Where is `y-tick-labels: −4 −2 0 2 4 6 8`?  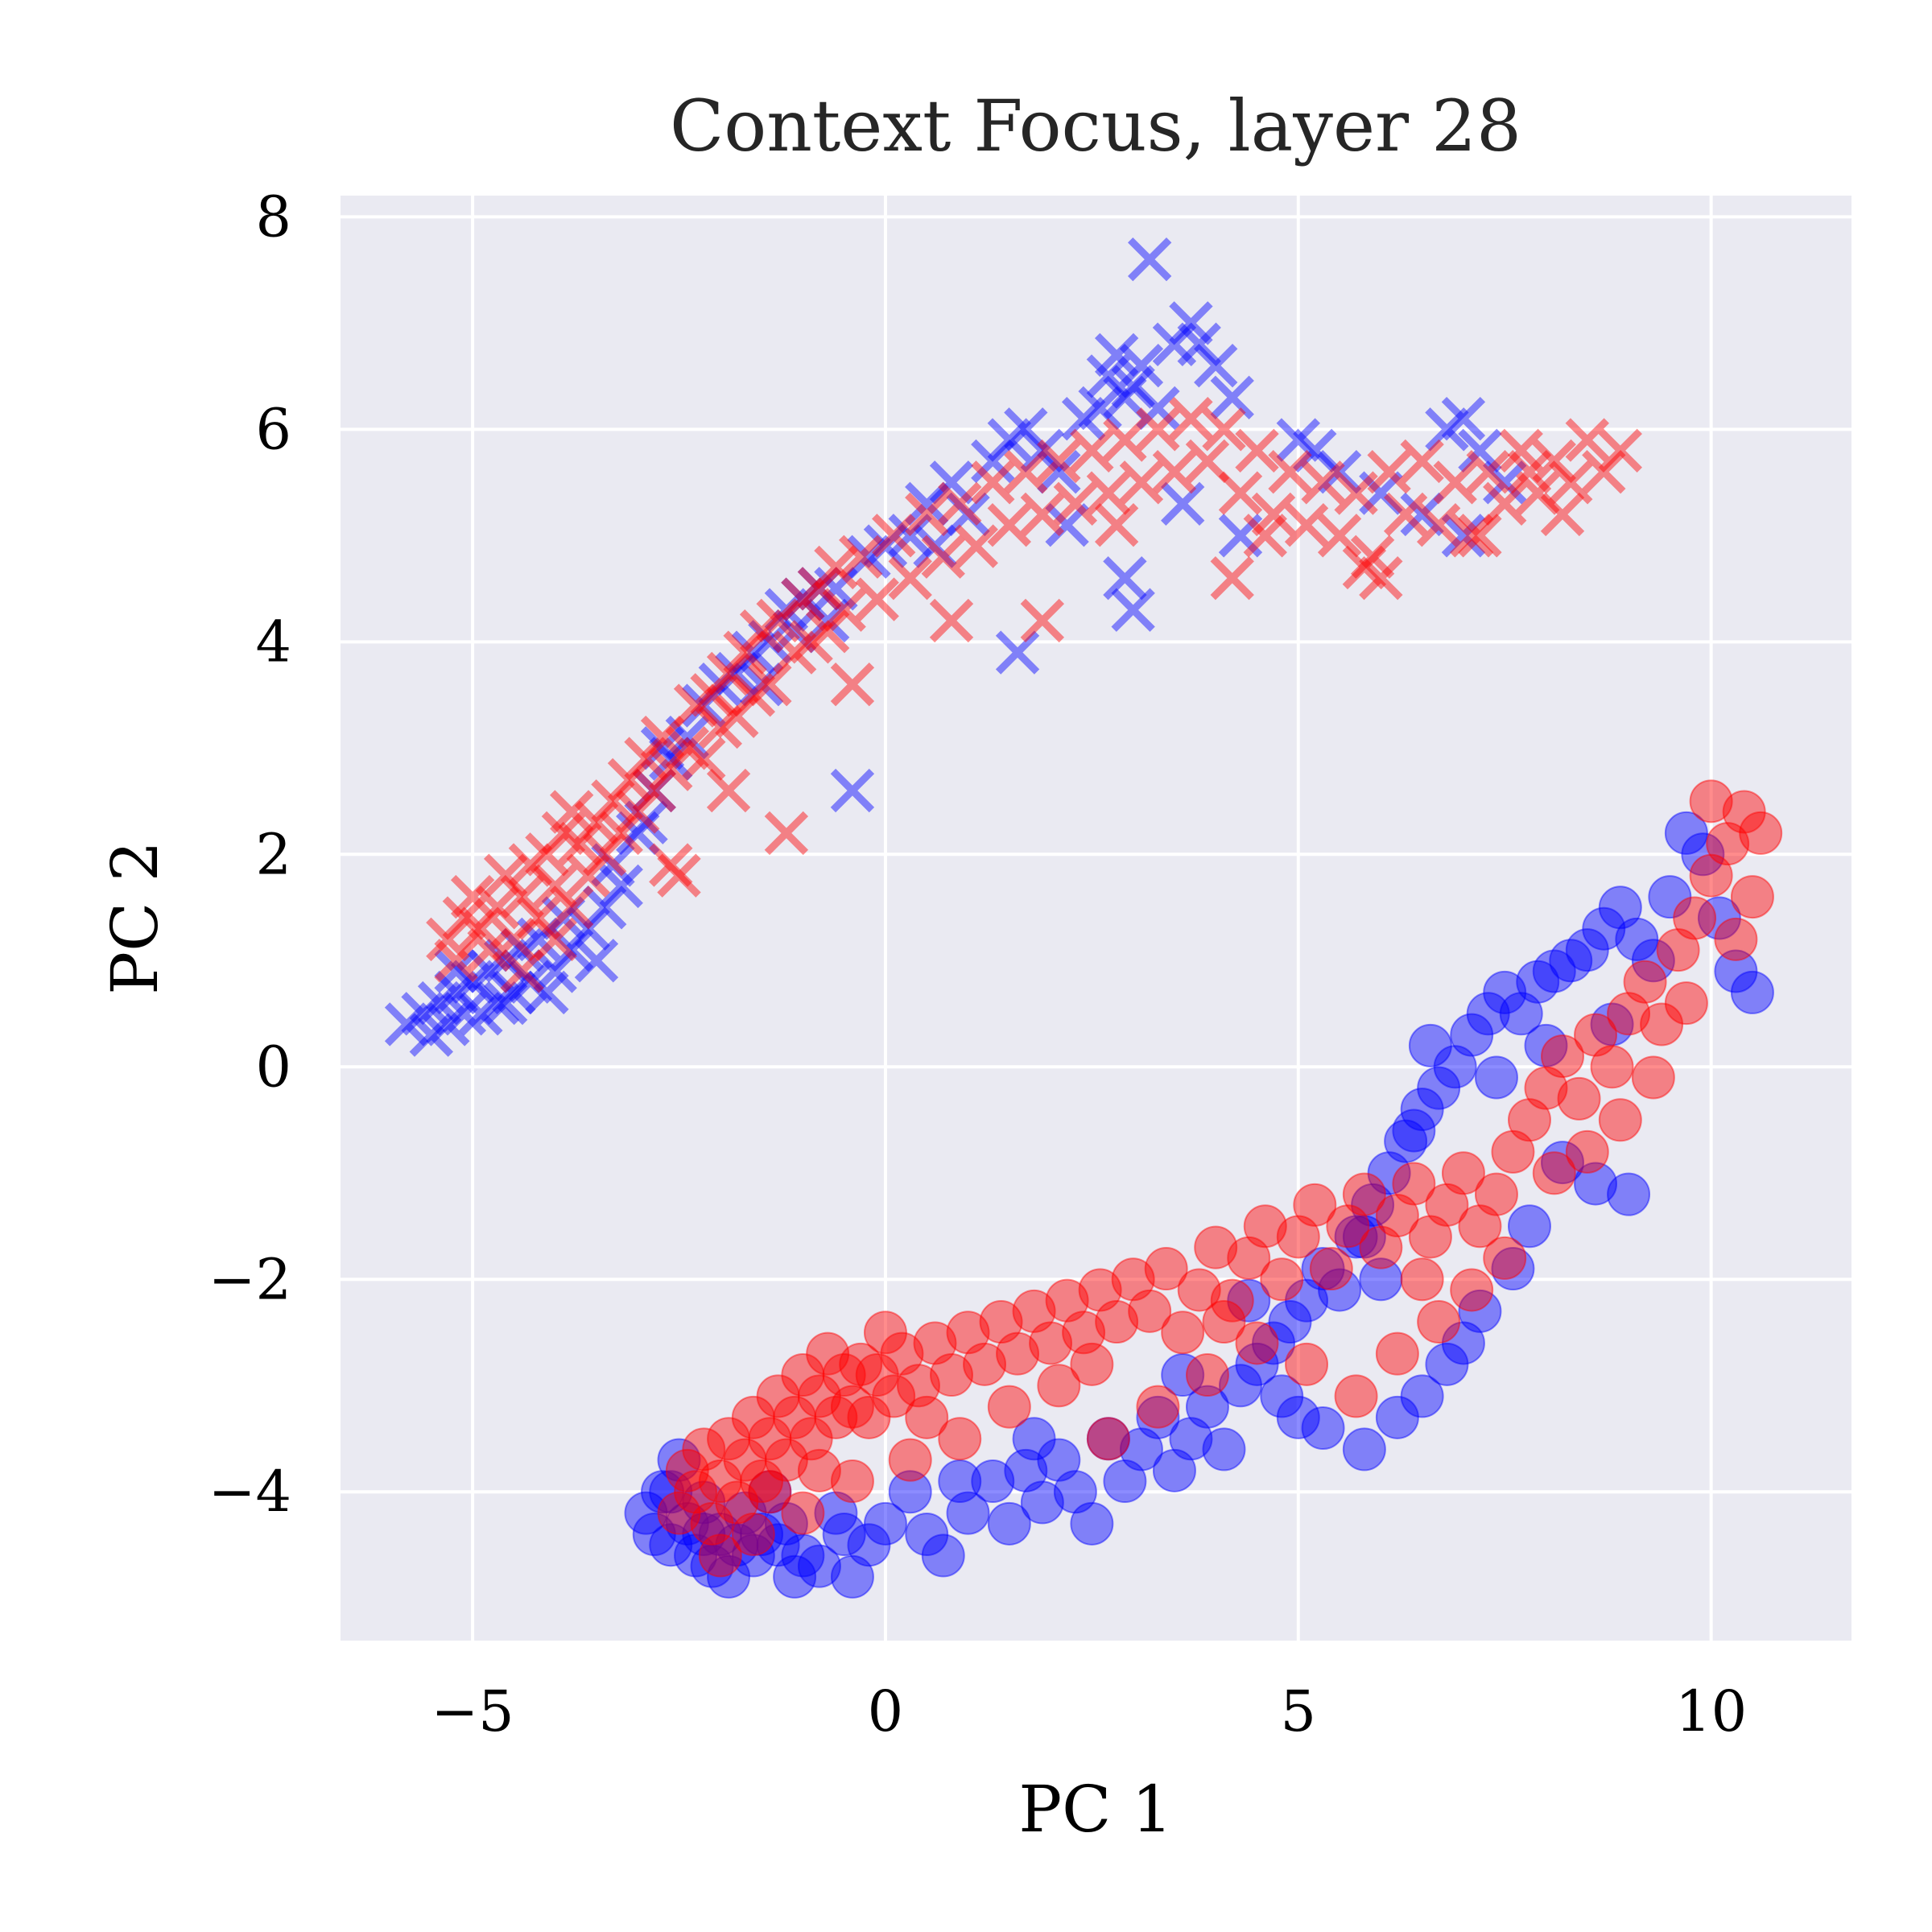
y-tick-labels: −4 −2 0 2 4 6 8 is located at coordinates (249, 854).